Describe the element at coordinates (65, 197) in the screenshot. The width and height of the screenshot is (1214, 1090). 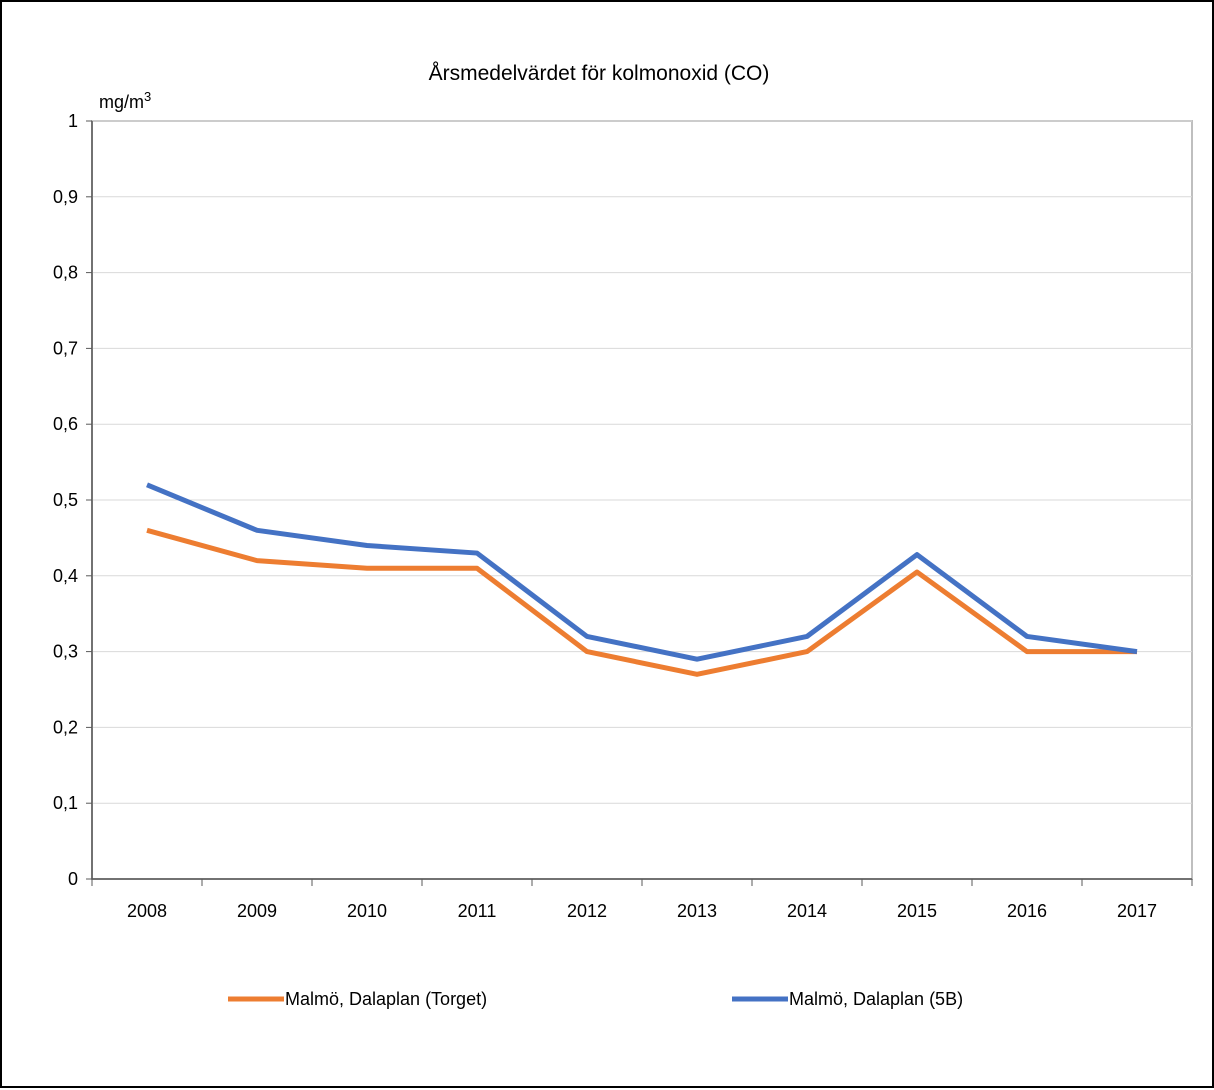
I see `y-tick-label: 0,9` at that location.